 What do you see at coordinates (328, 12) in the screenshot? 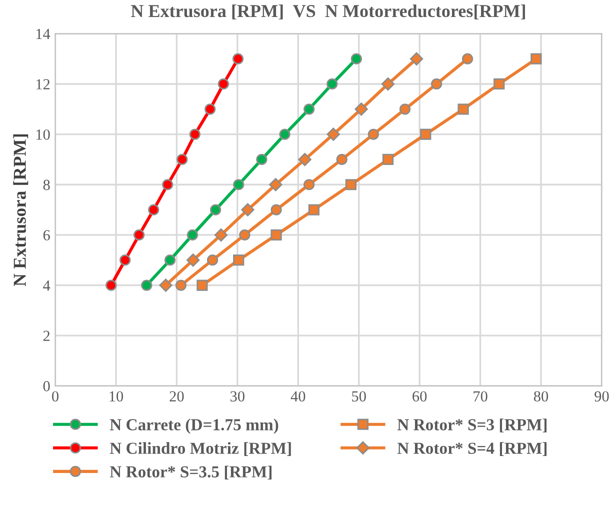
I see `chart-title: N Extrusora [RPM] VS N Motorreductores[RPM]` at bounding box center [328, 12].